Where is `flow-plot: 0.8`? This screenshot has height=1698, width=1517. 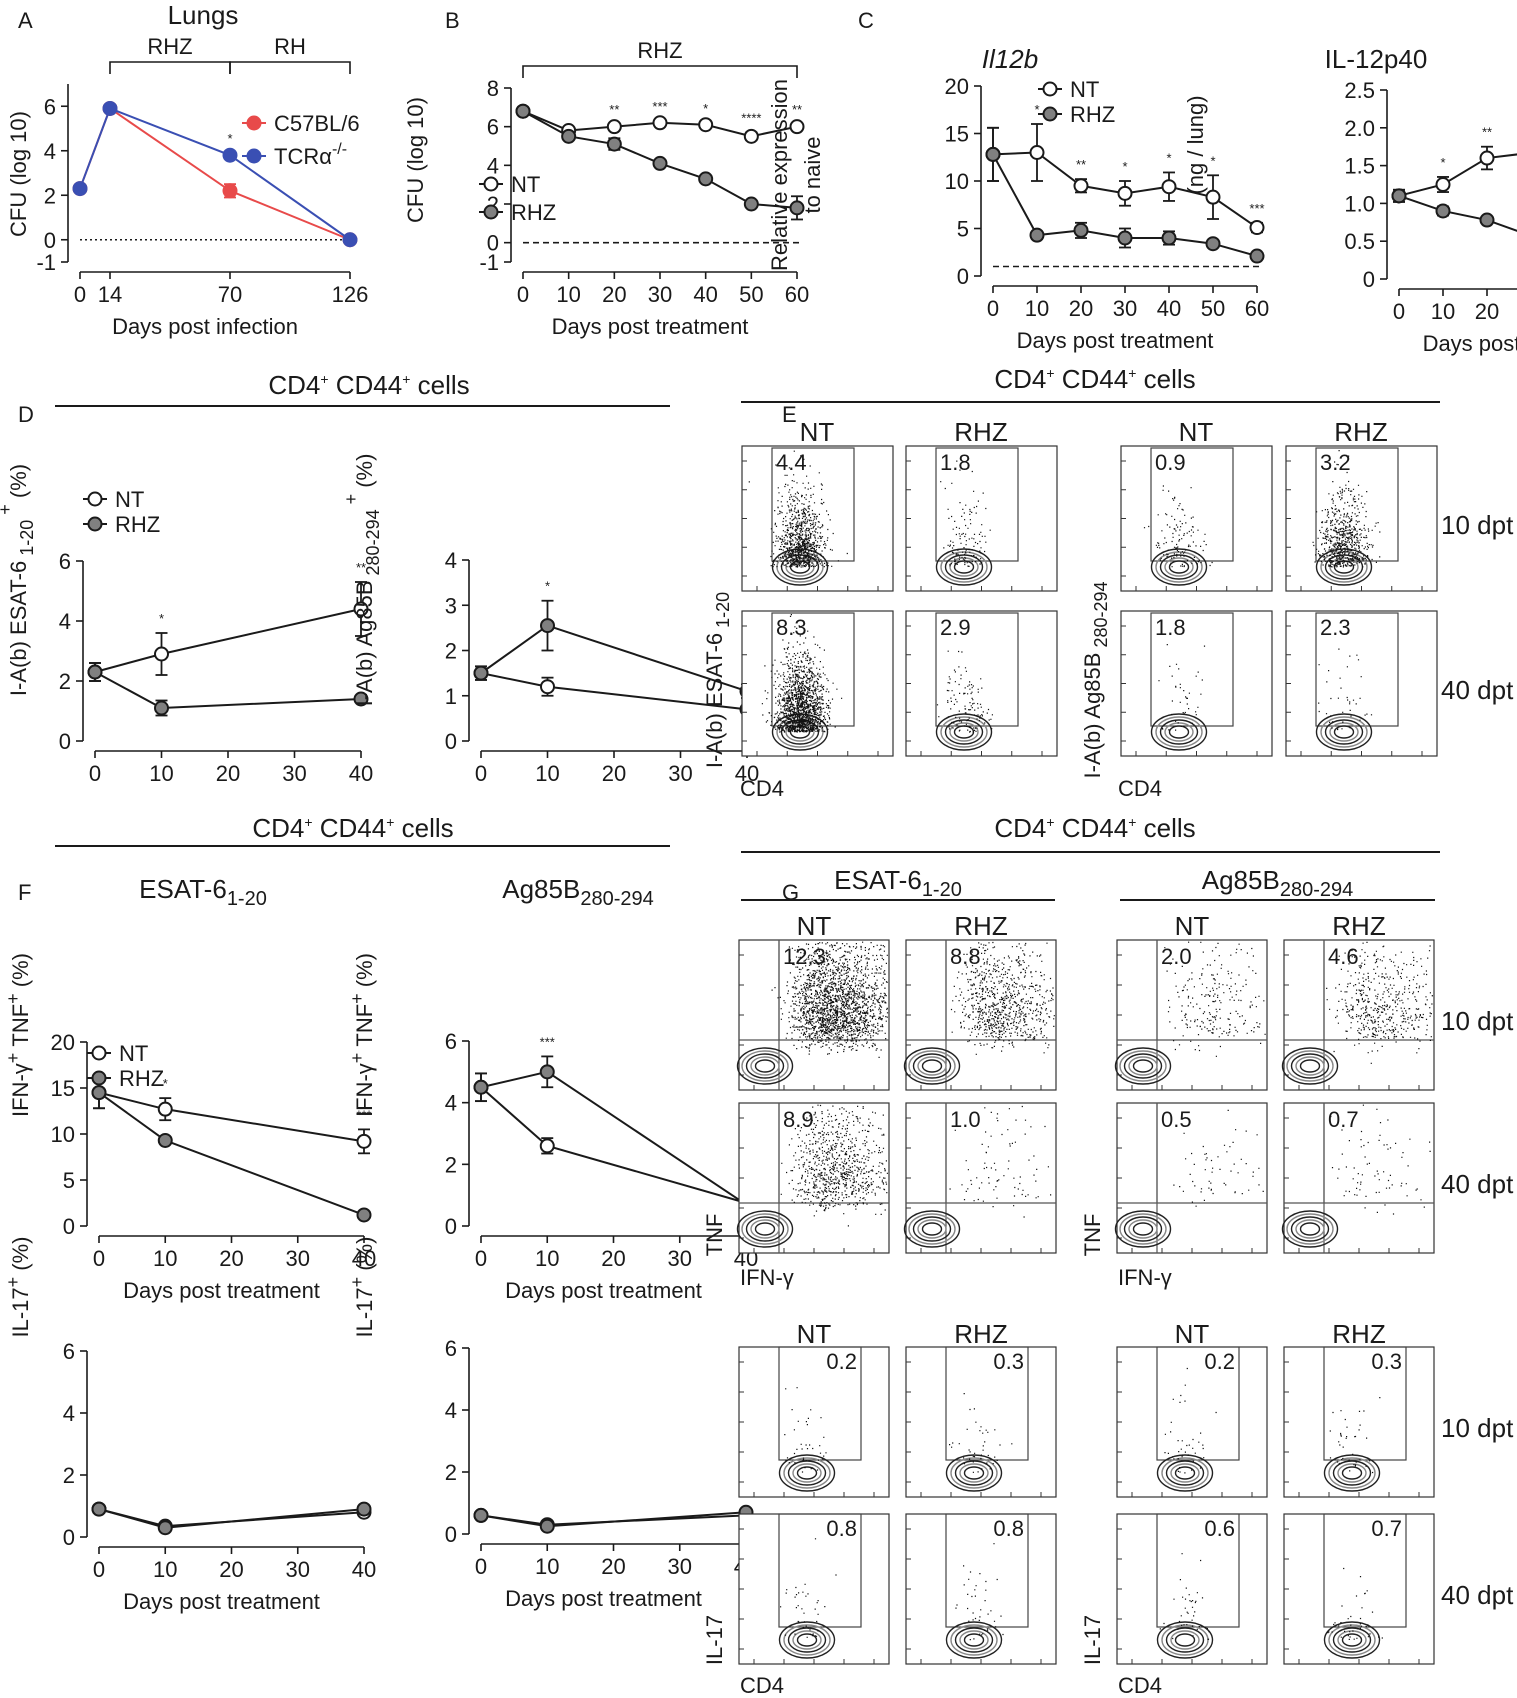 flow-plot: 0.8 is located at coordinates (814, 1589).